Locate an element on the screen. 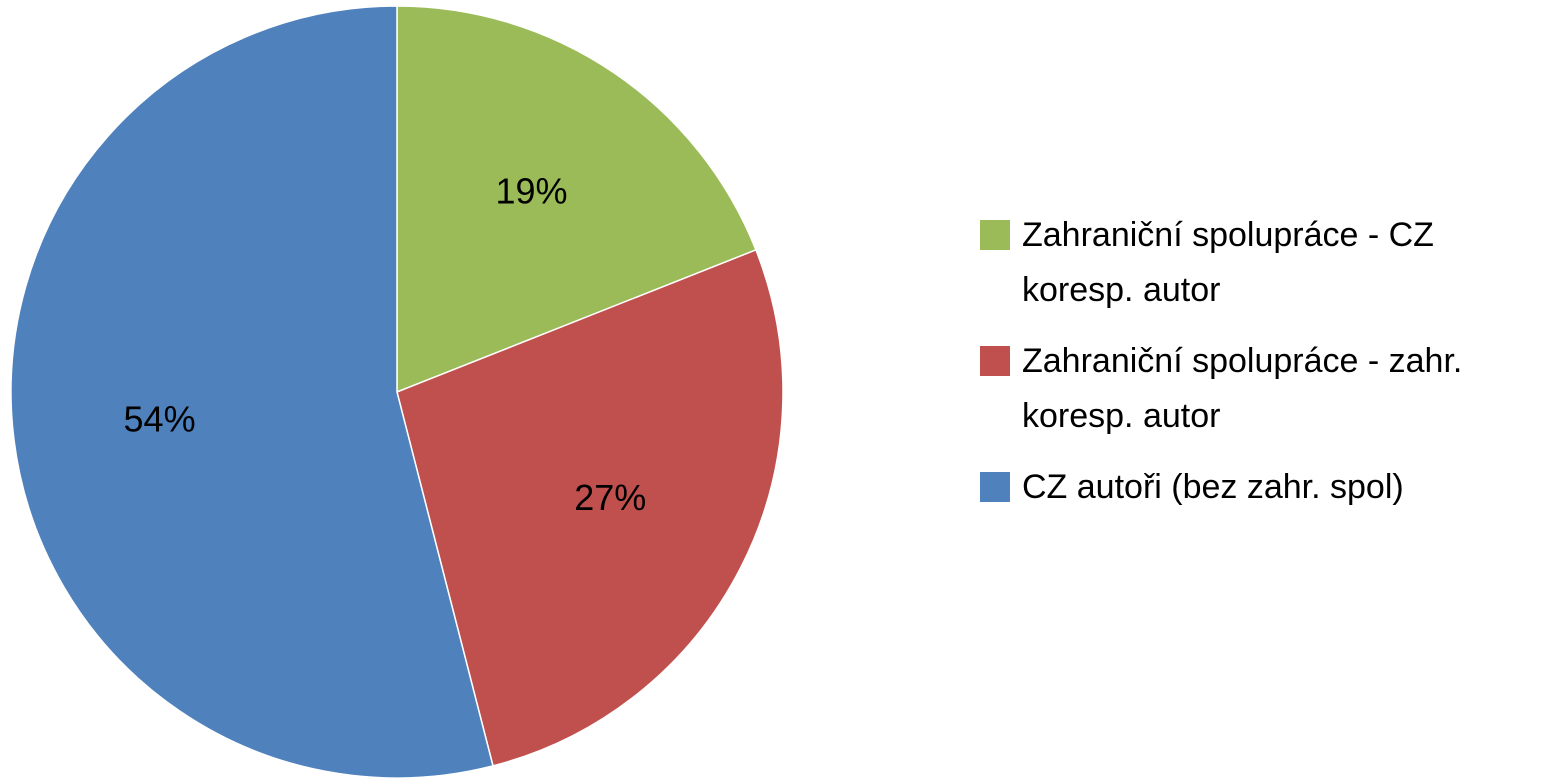 This screenshot has height=779, width=1548. legend-label: Zahraniční spolupráce - CZ koresp. autor is located at coordinates (1228, 262).